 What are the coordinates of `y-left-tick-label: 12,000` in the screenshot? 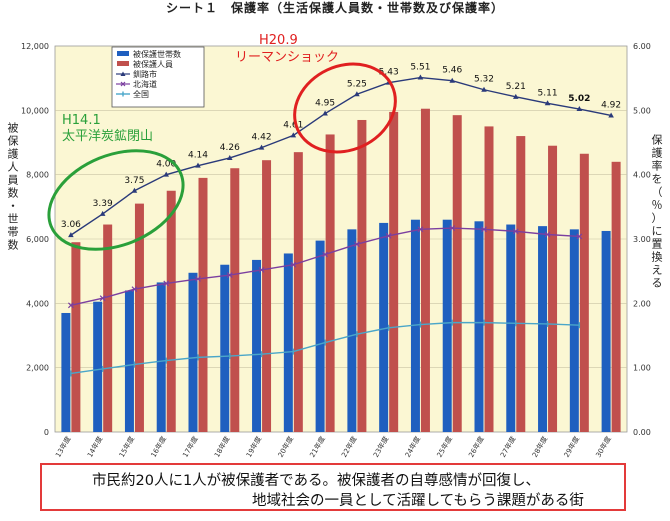 It's located at (35, 46).